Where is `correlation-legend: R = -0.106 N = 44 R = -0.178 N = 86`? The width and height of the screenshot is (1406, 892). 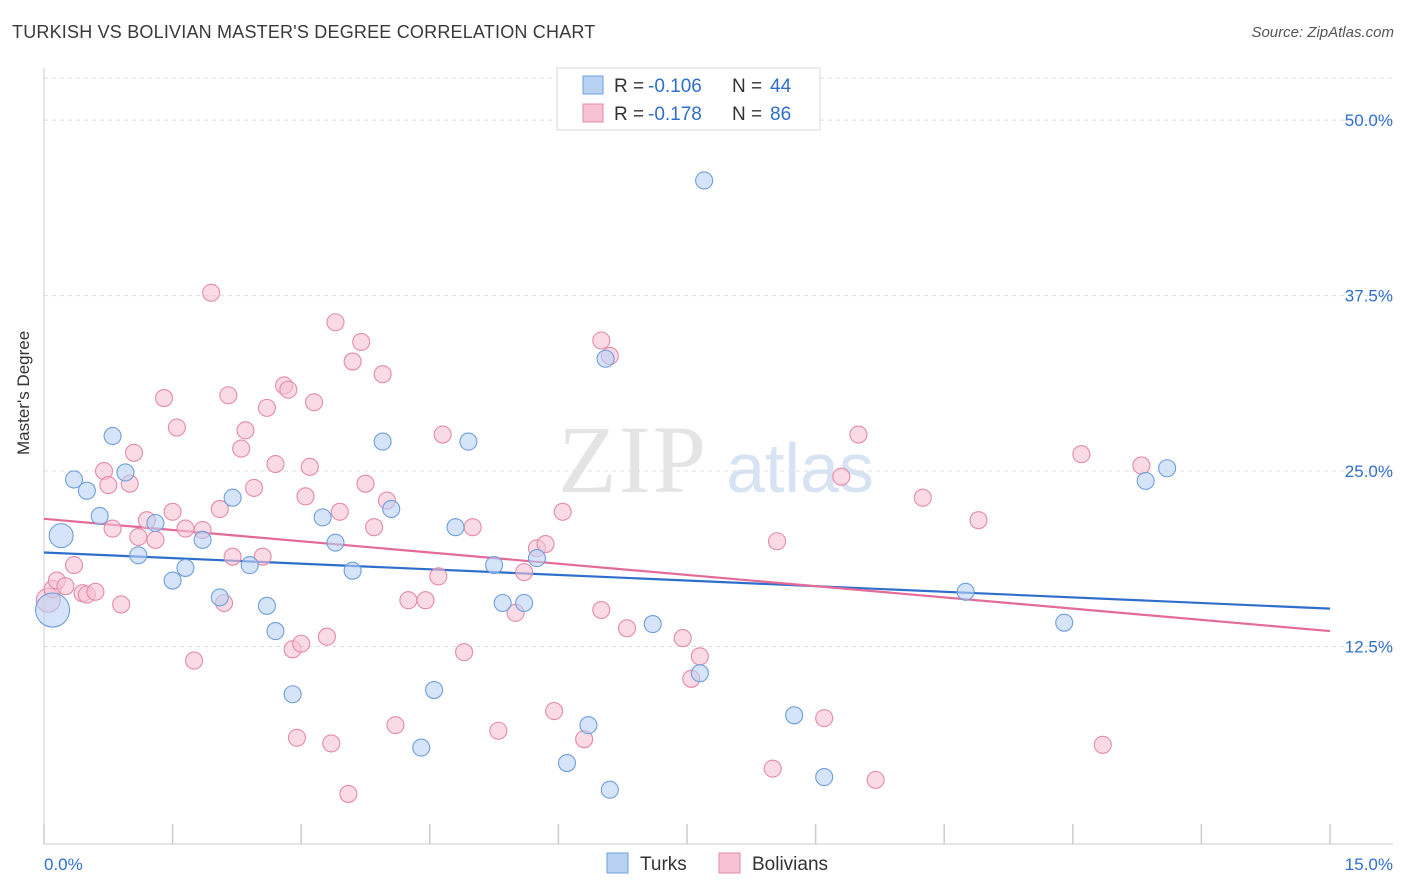 correlation-legend: R = -0.106 N = 44 R = -0.178 N = 86 is located at coordinates (688, 99).